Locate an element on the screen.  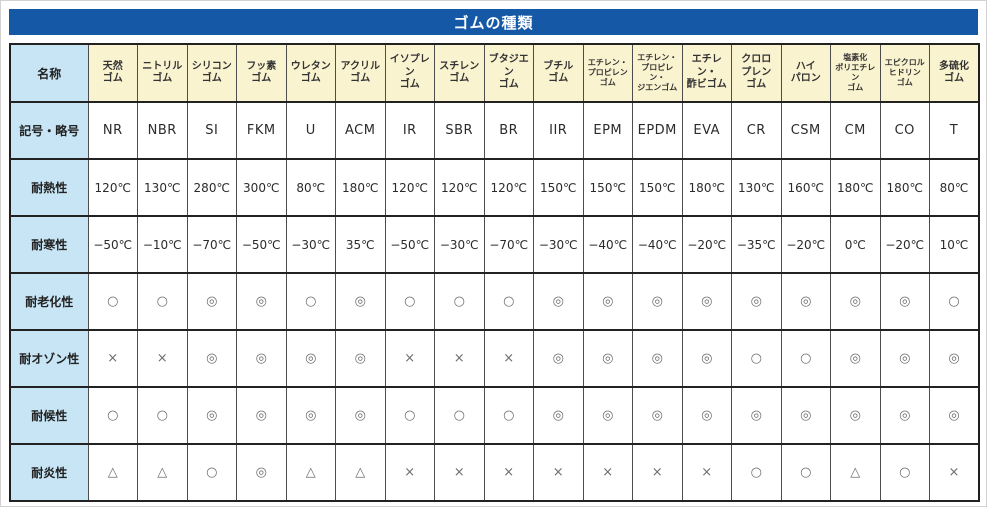
row-ozone-resistance: 耐オゾン性 × × ◎ ◎ ◎ ◎ × × × ◎ ◎ ◎ ◎ ○ ○ ◎ ◎ ◎ is located at coordinates (494, 358).